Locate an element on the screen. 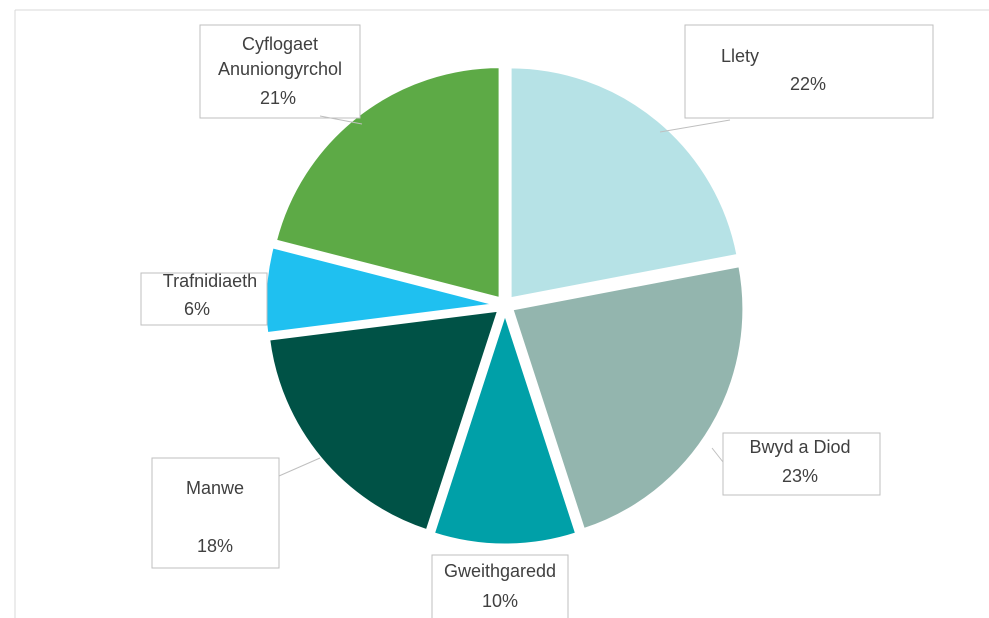  slice-label: Llety is located at coordinates (740, 56).